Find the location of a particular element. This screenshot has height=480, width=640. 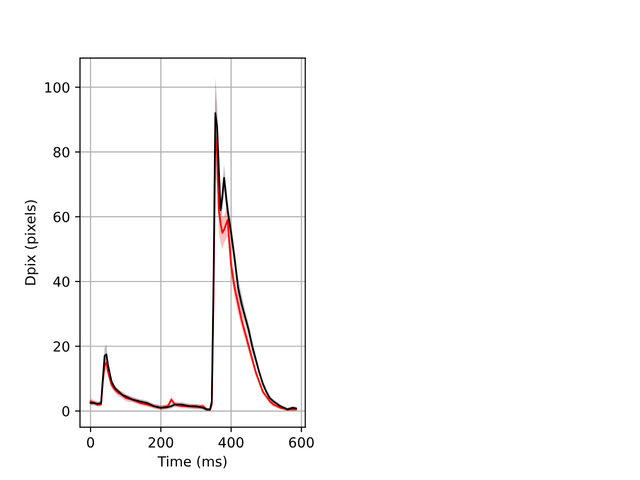

x-tick-label: 600 is located at coordinates (301, 442).